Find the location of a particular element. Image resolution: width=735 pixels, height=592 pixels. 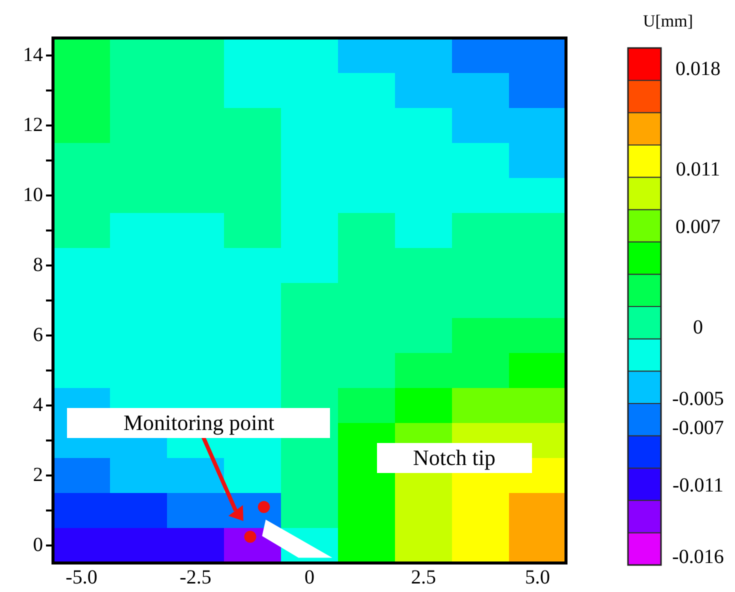

annotation: Monitoring point is located at coordinates (198, 423).